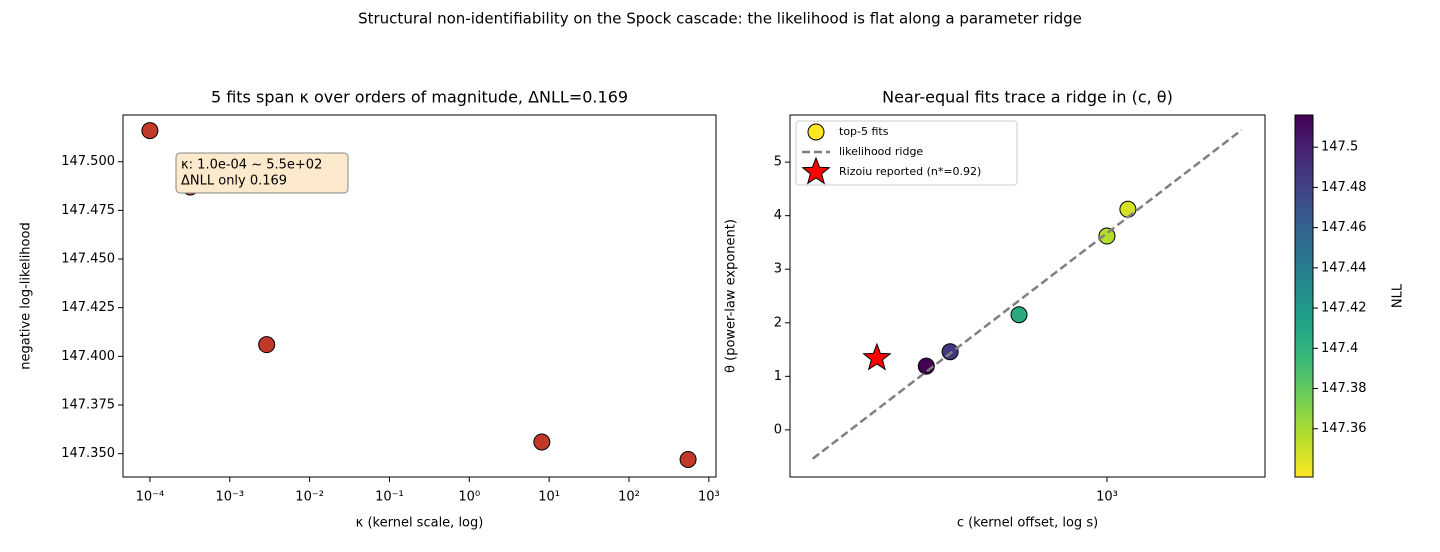  I want to click on annotation-box, so click(262, 173).